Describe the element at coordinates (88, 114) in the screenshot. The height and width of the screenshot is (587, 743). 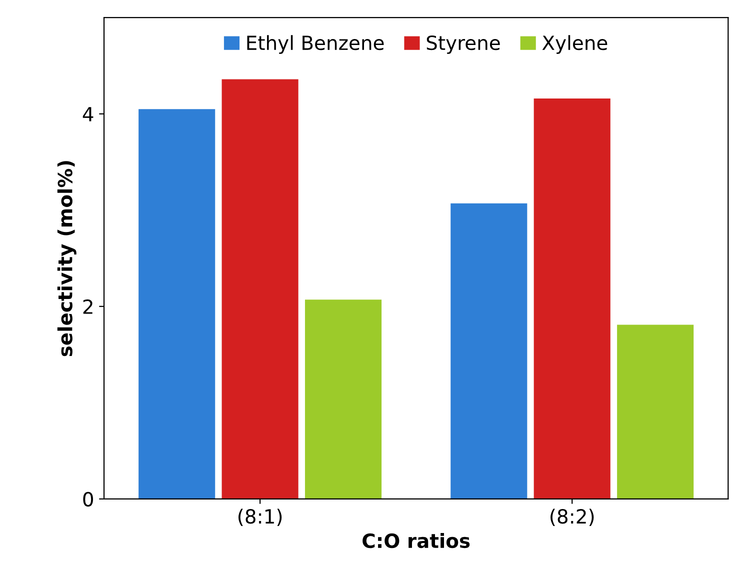
I see `y-tick-label: 4` at that location.